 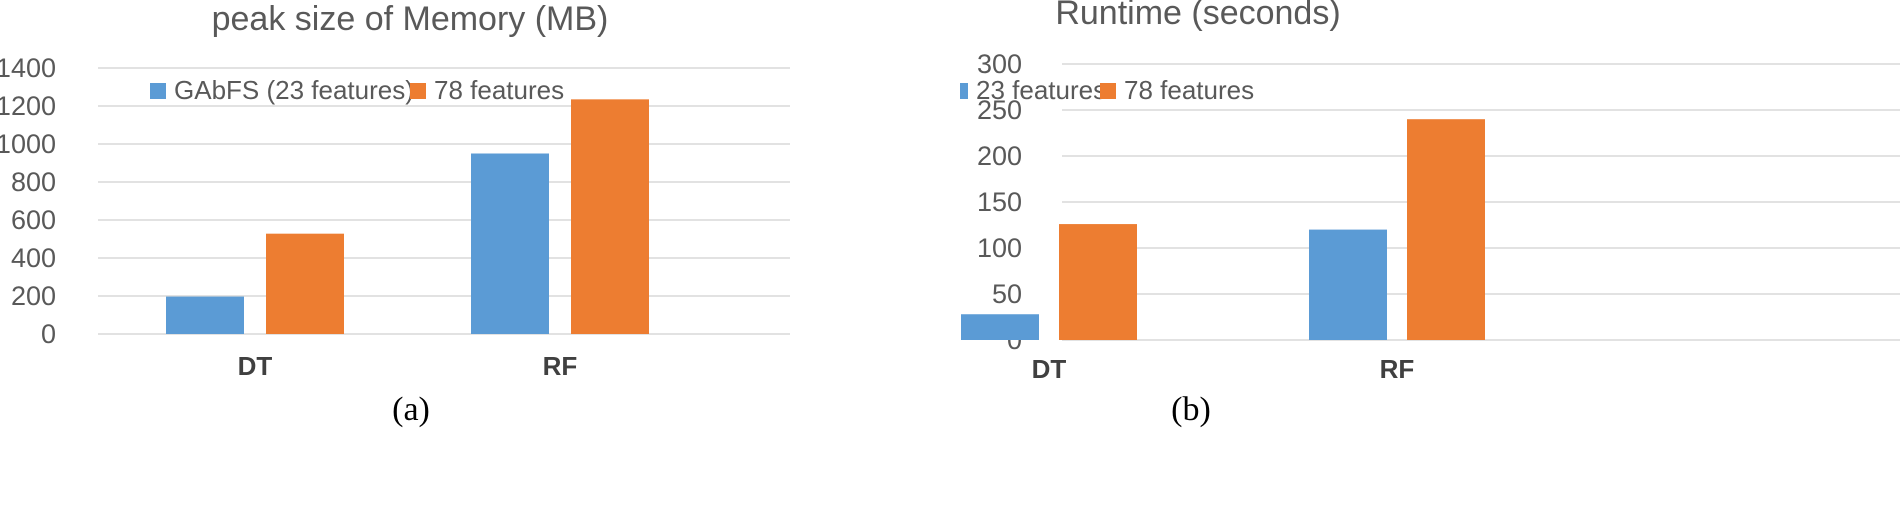 What do you see at coordinates (999, 248) in the screenshot?
I see `y-tick-label: 100` at bounding box center [999, 248].